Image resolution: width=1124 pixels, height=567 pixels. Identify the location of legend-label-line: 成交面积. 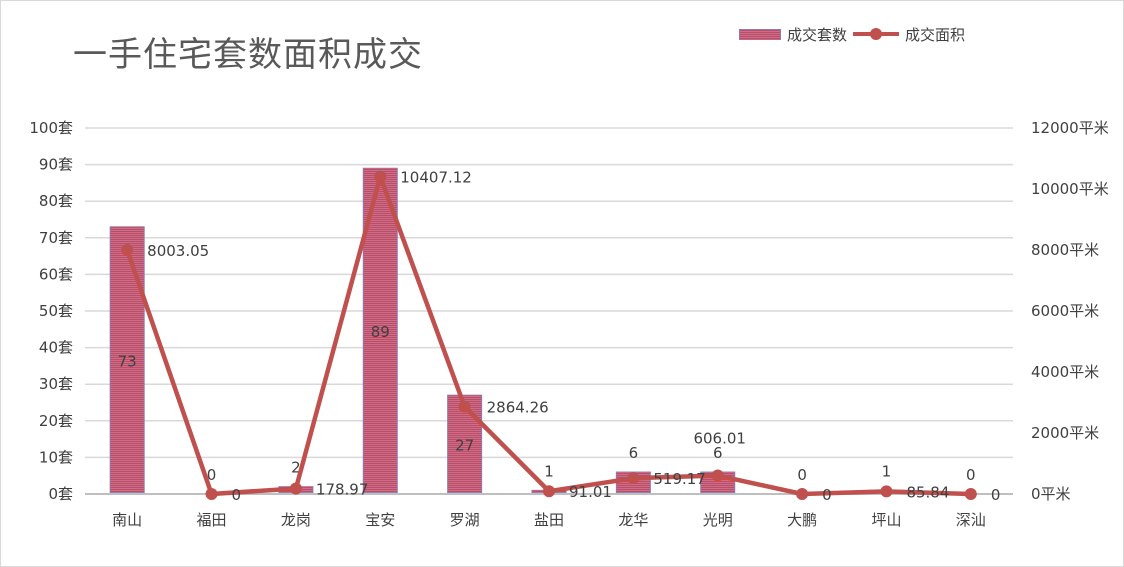
(935, 34).